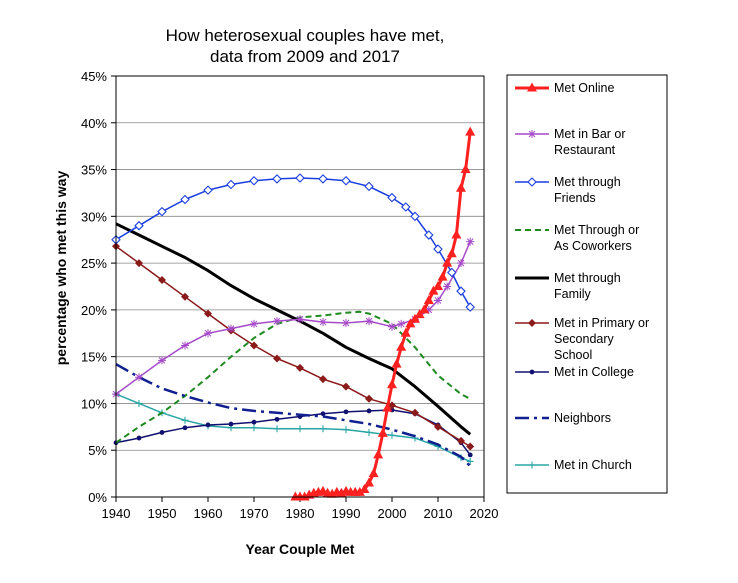  Describe the element at coordinates (590, 134) in the screenshot. I see `legend-label: Met in Bar or` at that location.